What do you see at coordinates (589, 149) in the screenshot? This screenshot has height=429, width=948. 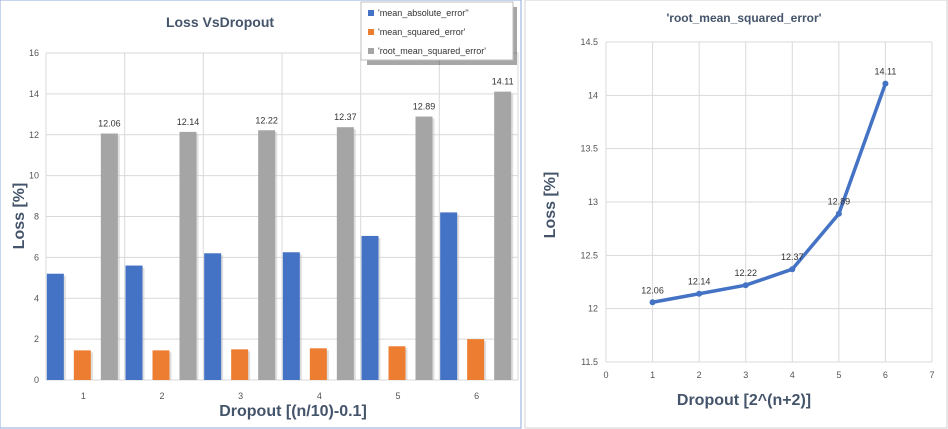 I see `line-y-tick-label: 13.5` at bounding box center [589, 149].